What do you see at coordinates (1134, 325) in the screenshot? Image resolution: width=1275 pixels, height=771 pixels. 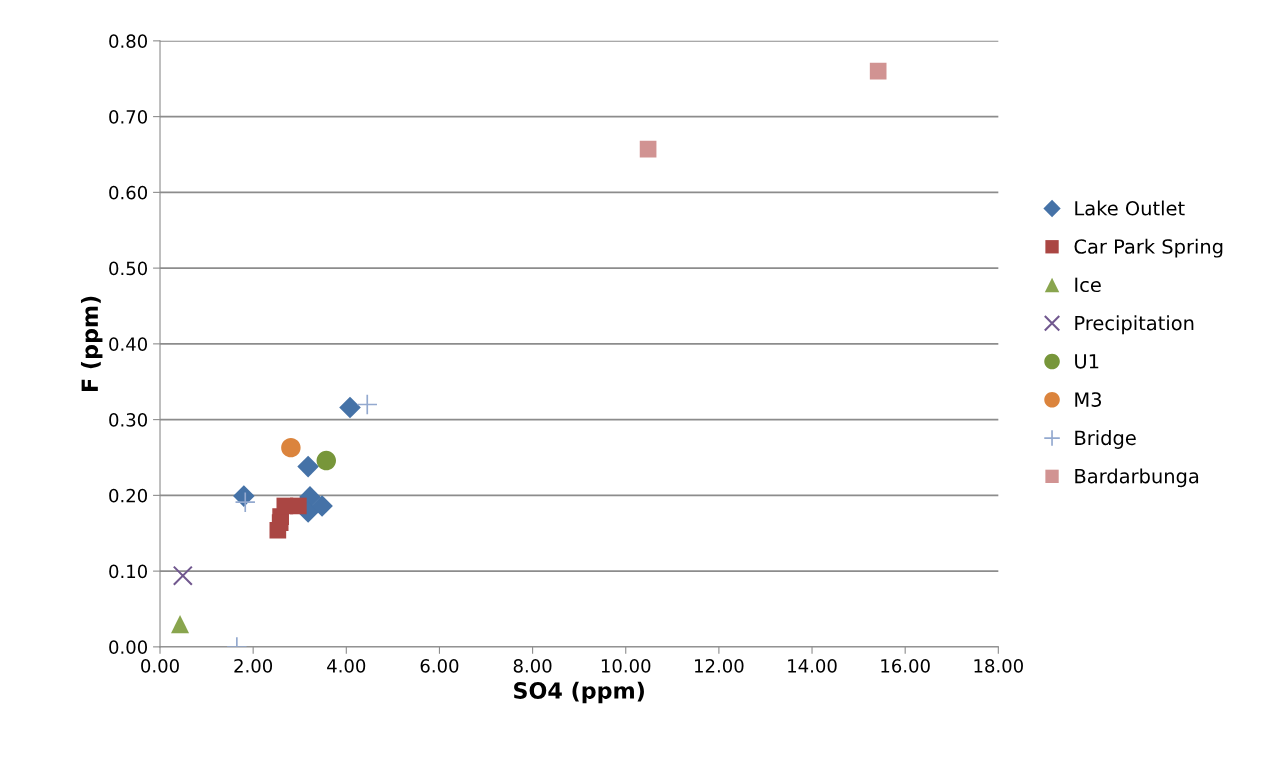 I see `legend-label: Precipitation` at bounding box center [1134, 325].